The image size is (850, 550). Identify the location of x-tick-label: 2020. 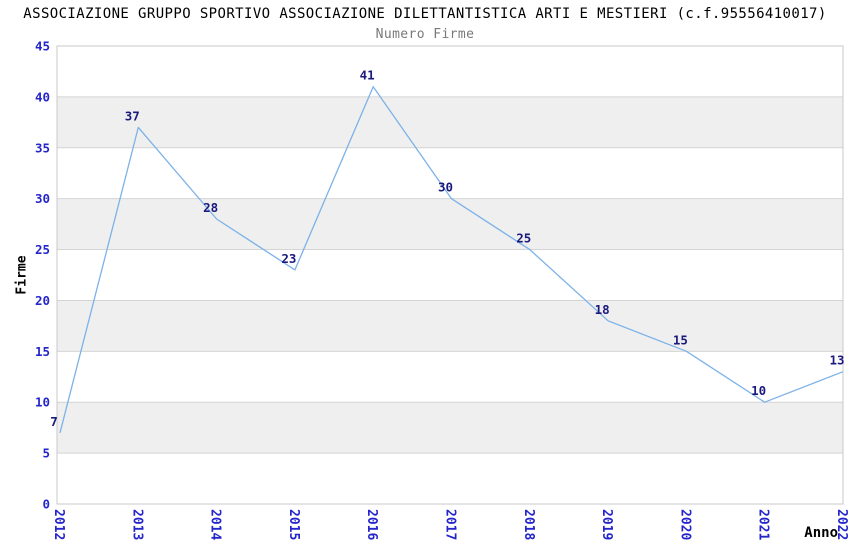
(684, 524).